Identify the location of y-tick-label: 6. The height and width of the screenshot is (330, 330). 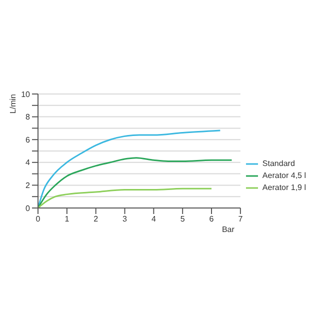
(28, 139).